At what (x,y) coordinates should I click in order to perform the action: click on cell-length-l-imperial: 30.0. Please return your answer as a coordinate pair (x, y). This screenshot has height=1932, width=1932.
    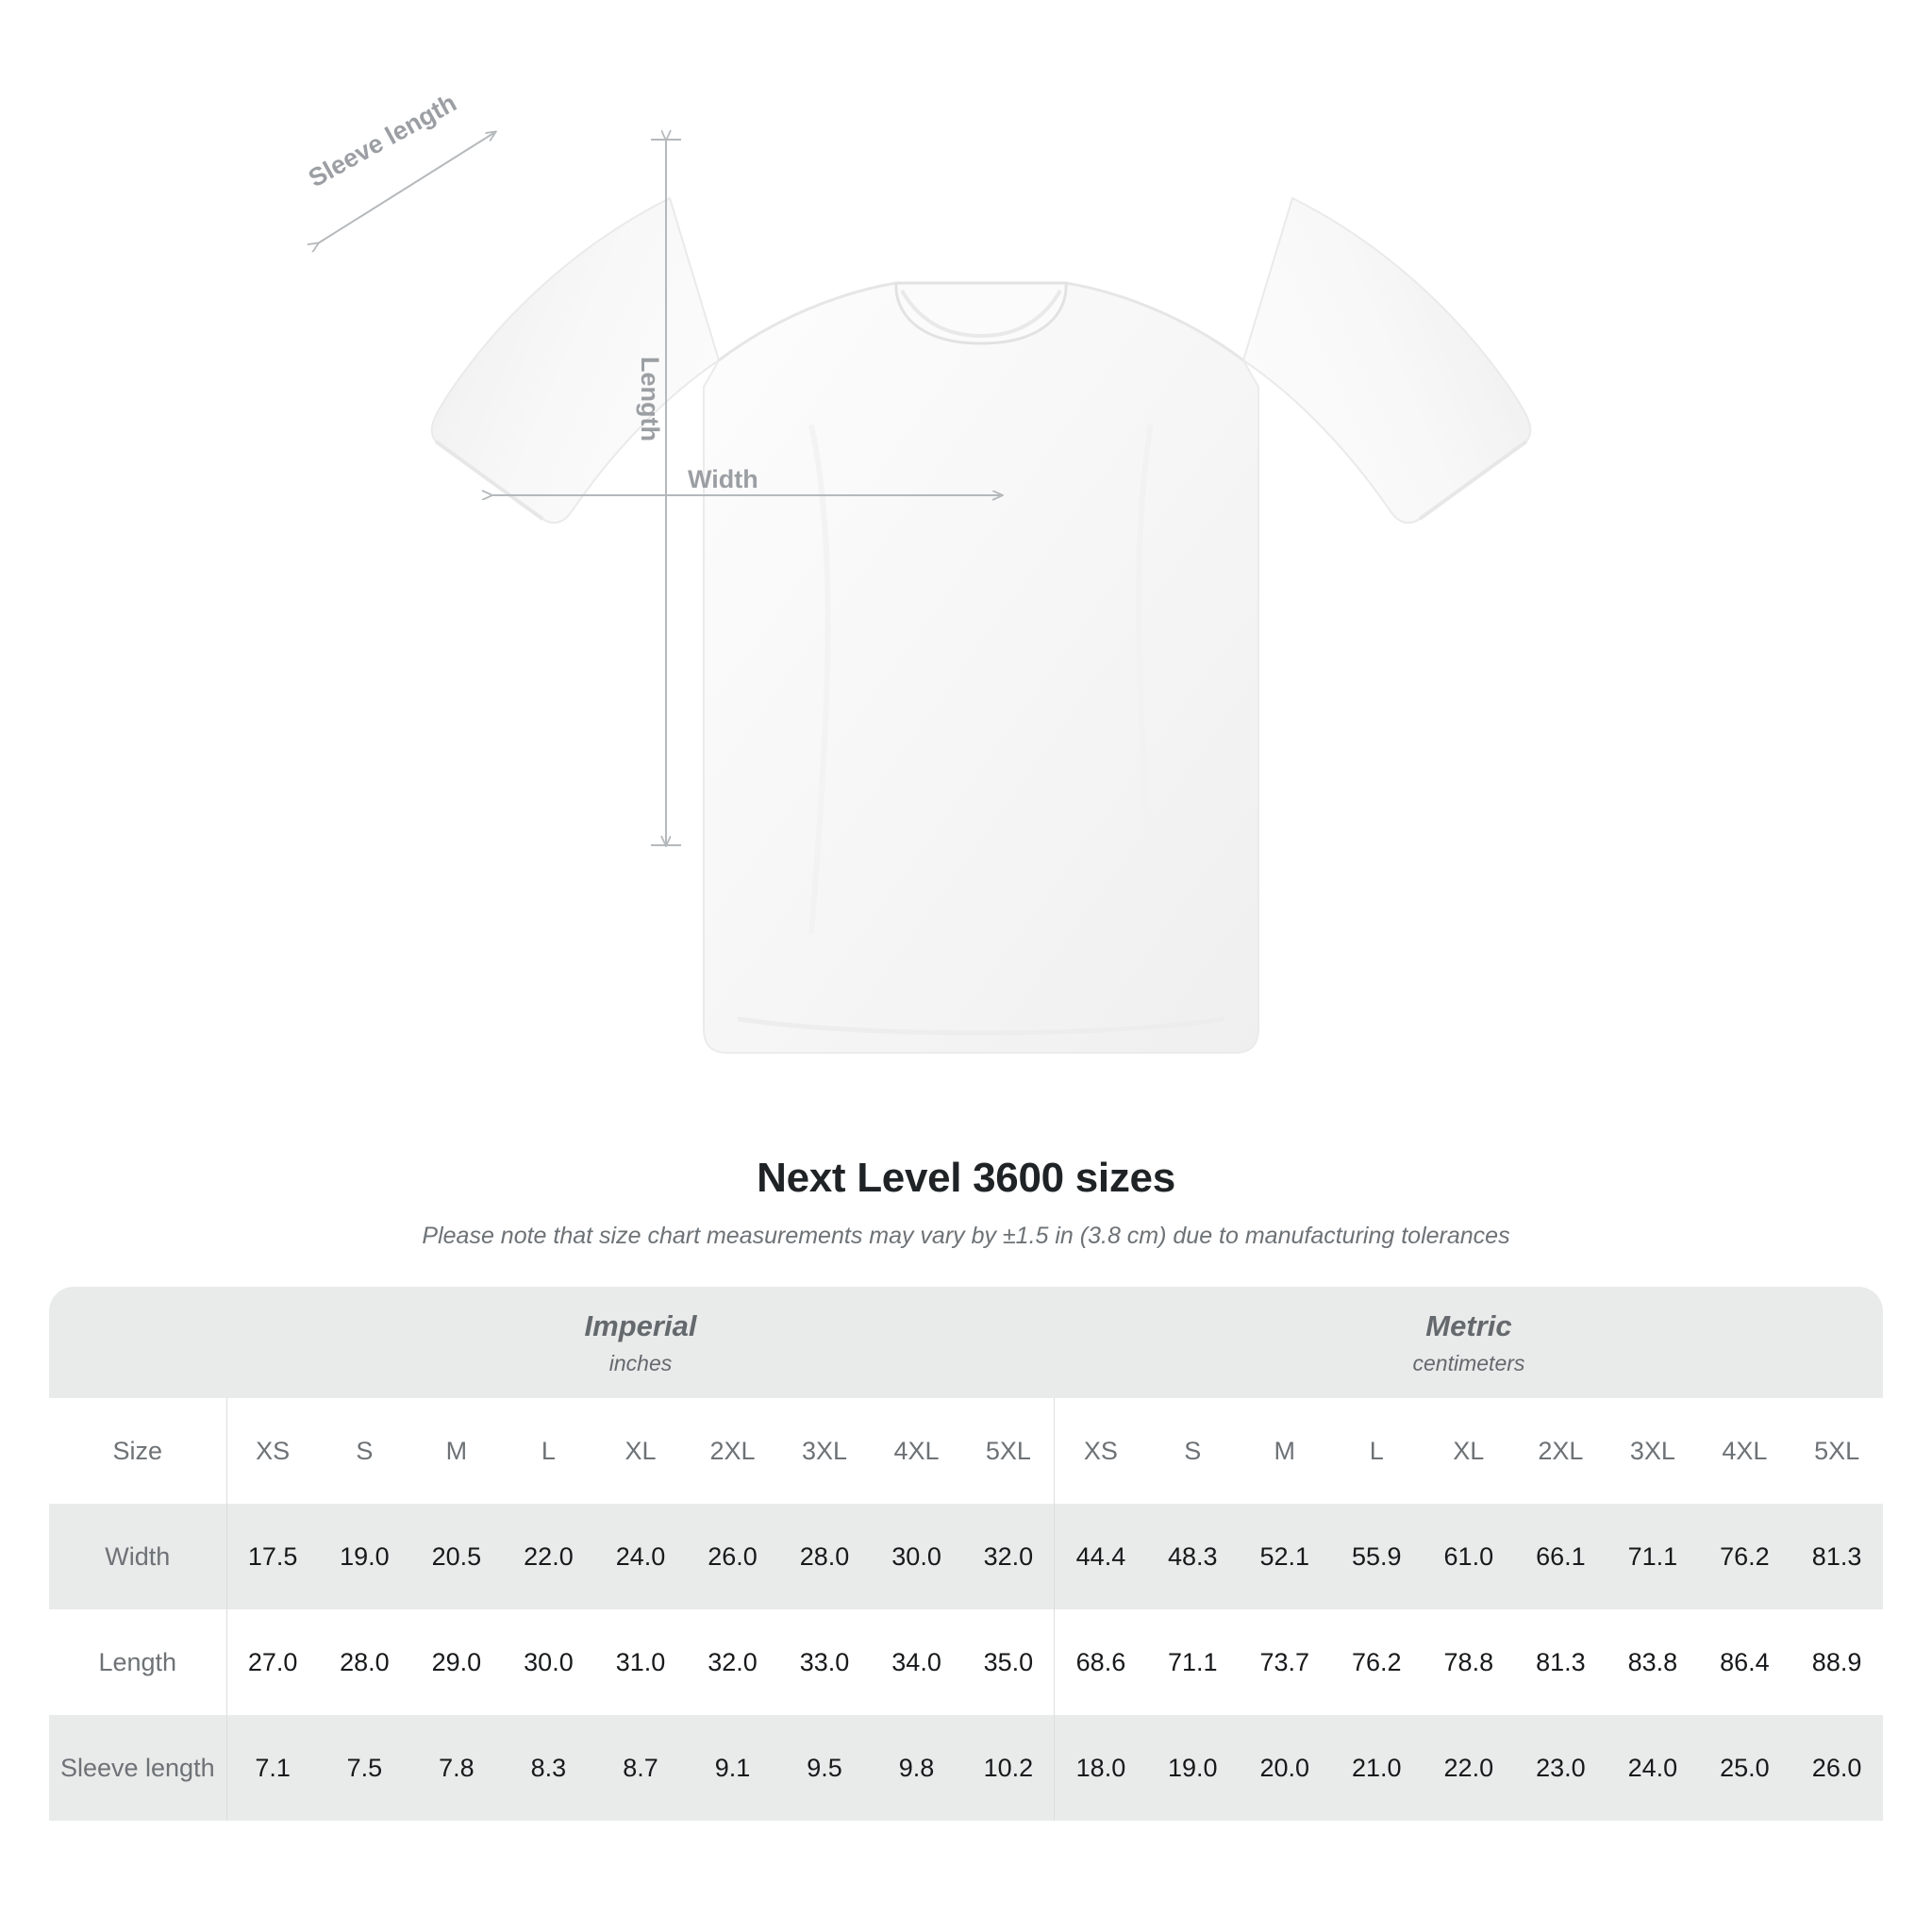
    Looking at the image, I should click on (549, 1662).